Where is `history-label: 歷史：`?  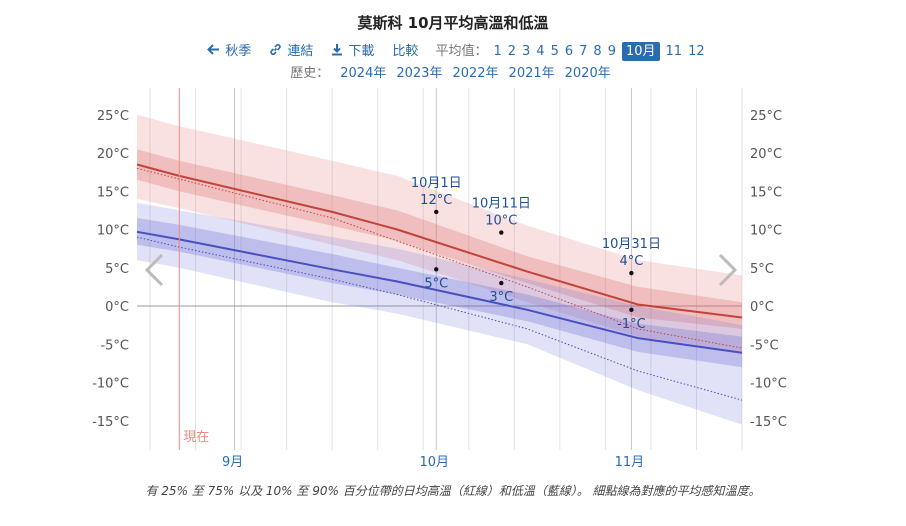
history-label: 歷史： is located at coordinates (310, 73).